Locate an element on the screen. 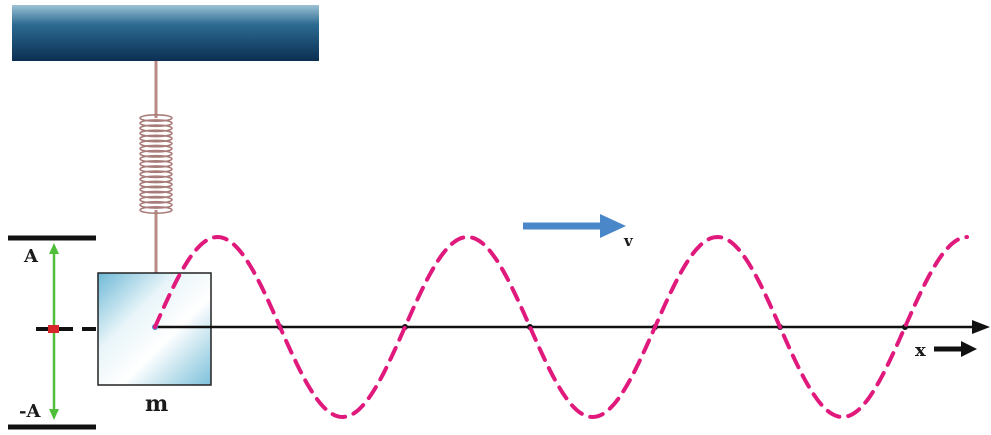 This screenshot has width=991, height=435. equilibrium-marker is located at coordinates (53, 329).